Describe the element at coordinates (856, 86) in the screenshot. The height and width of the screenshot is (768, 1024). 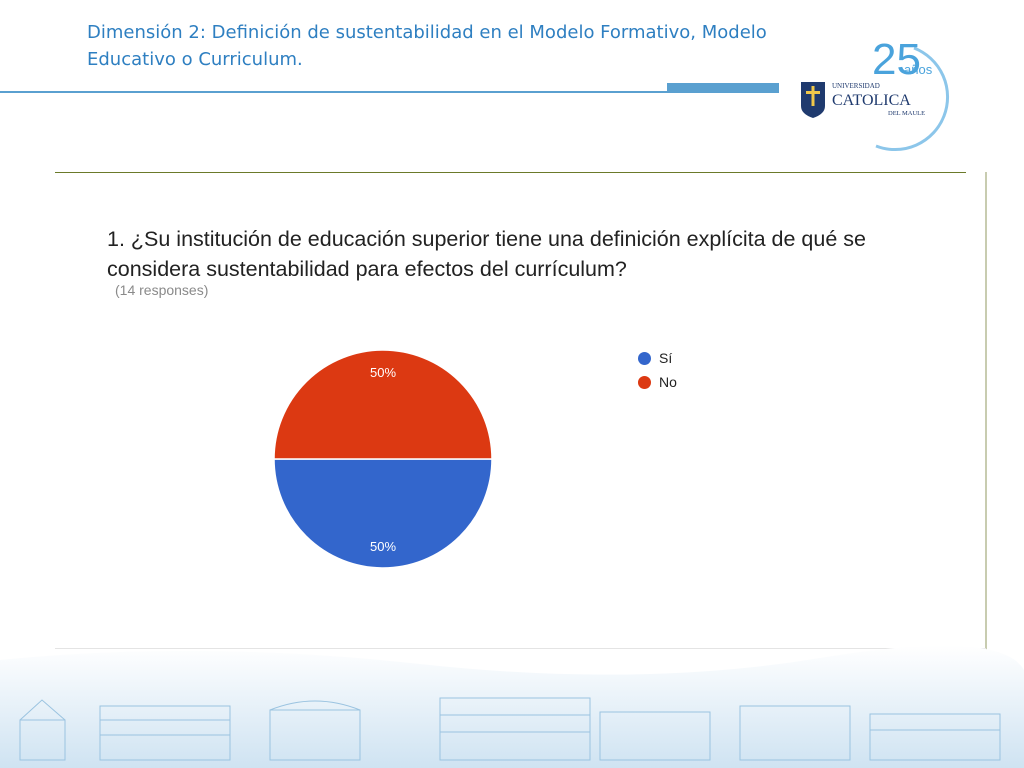
I see `logo-line-universidad: UNIVERSIDAD` at that location.